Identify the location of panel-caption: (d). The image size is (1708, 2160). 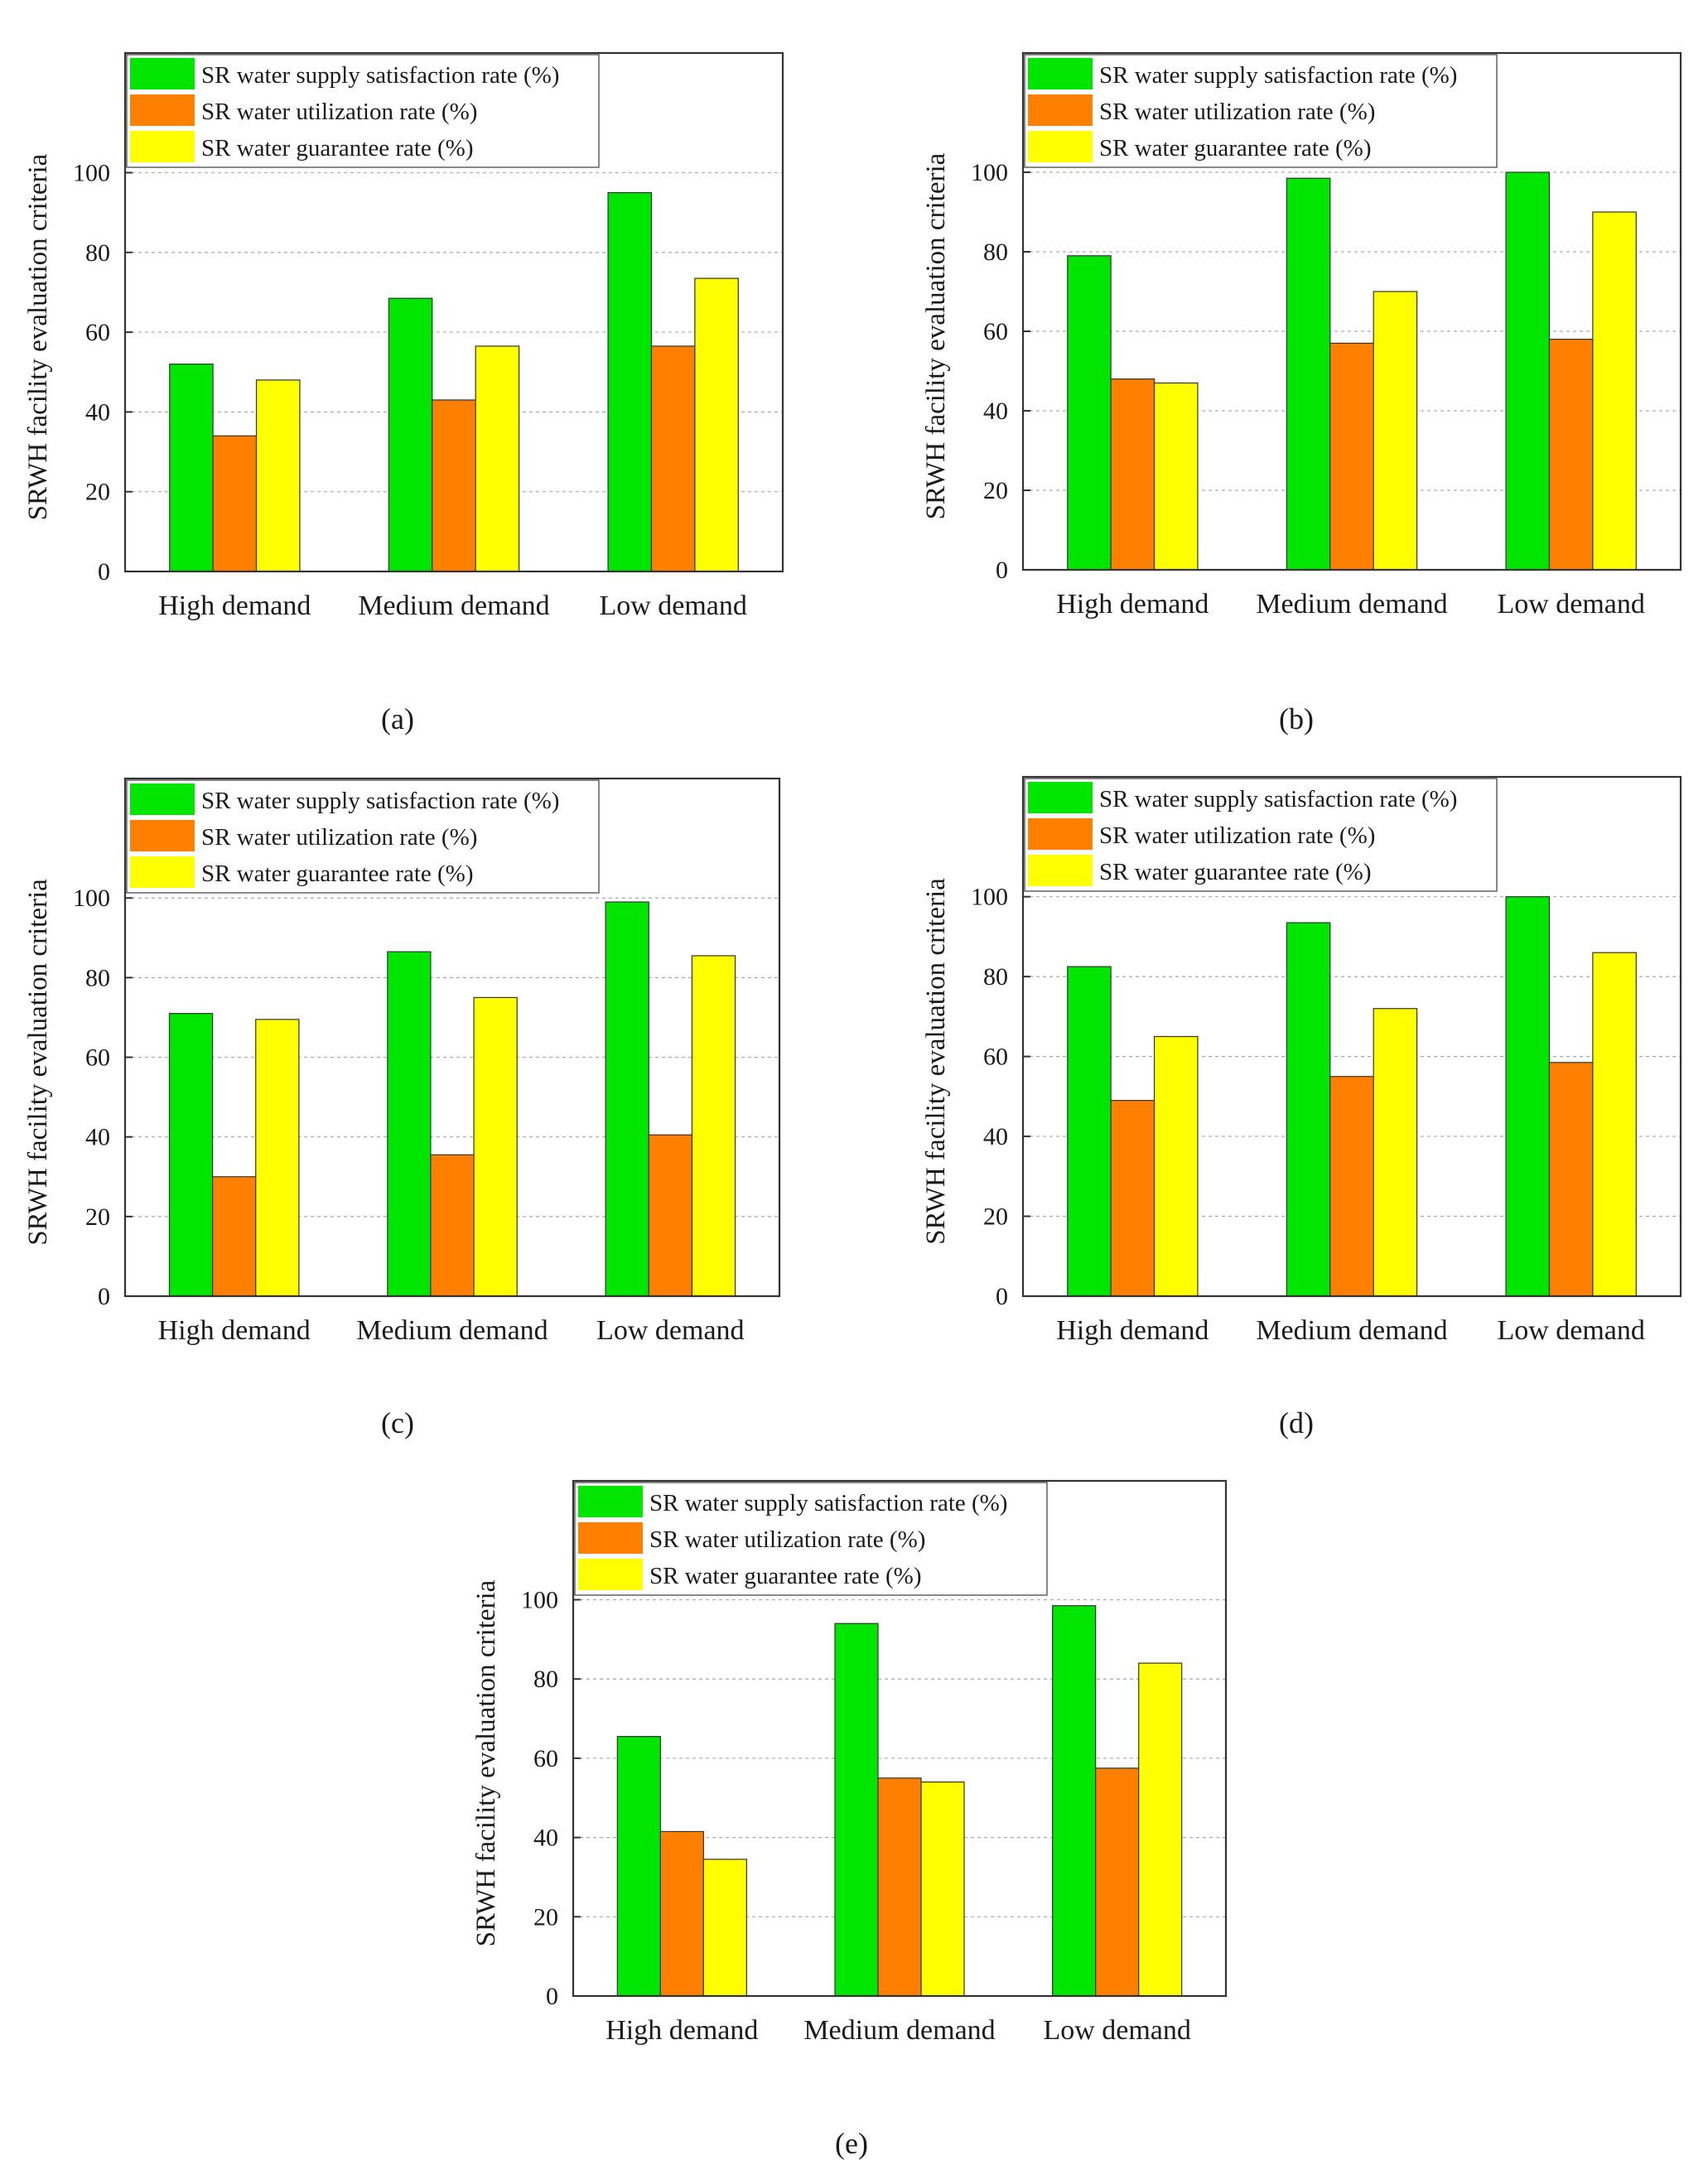
(1296, 1422).